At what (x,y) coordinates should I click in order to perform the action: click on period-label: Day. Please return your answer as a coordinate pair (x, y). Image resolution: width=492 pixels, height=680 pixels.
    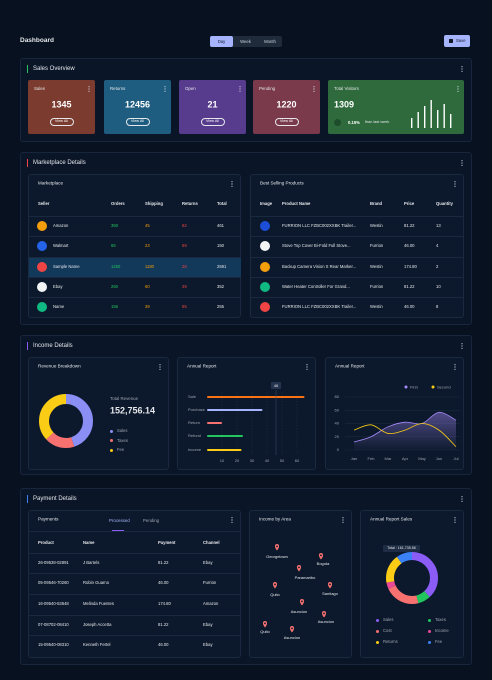
    Looking at the image, I should click on (221, 41).